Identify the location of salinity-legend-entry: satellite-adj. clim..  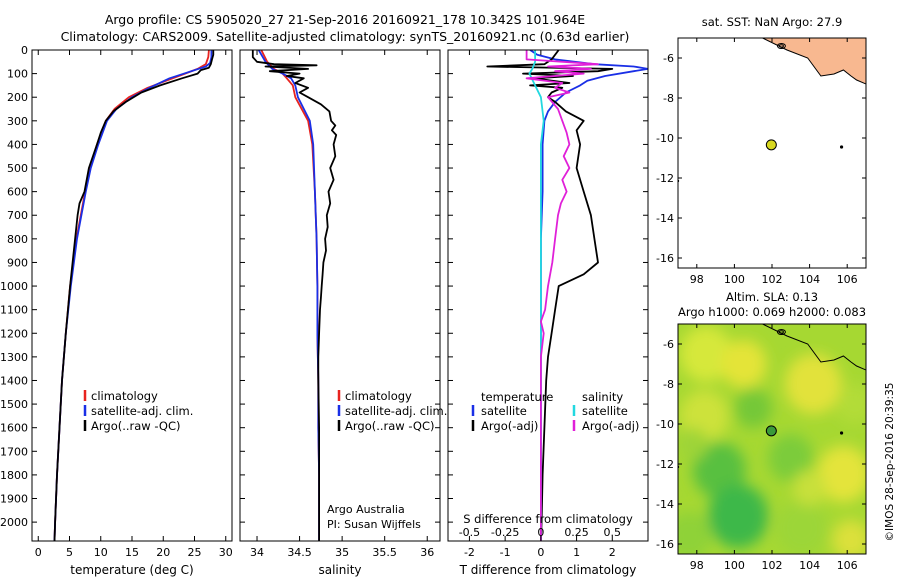
(396, 411).